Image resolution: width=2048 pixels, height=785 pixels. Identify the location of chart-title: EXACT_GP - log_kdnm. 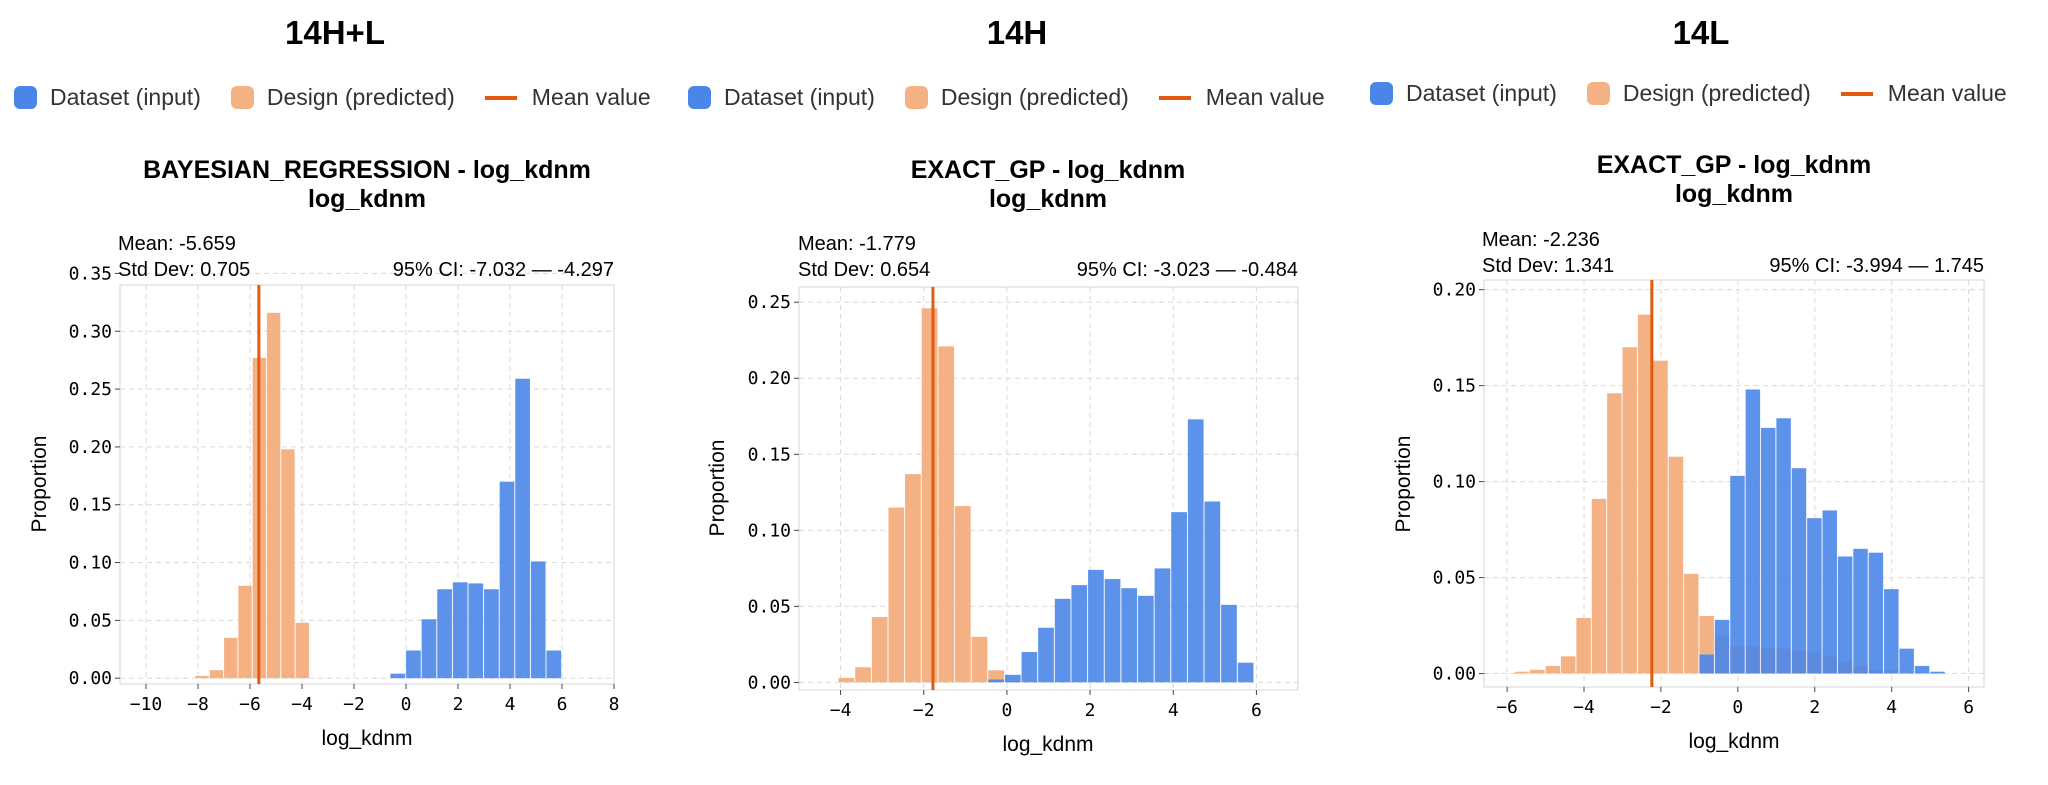
(1048, 170).